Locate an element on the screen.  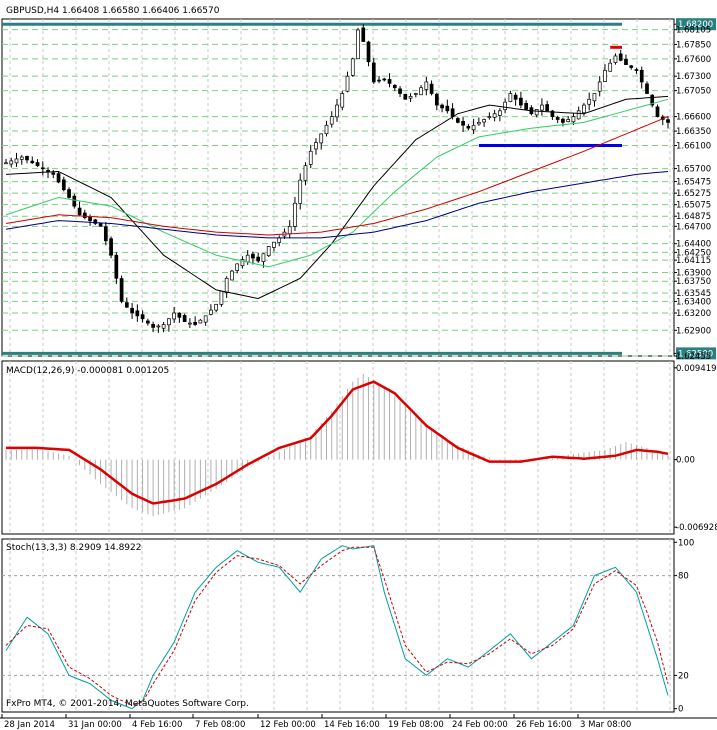
time-tick-label: 19 Feb 08:00 is located at coordinates (416, 725).